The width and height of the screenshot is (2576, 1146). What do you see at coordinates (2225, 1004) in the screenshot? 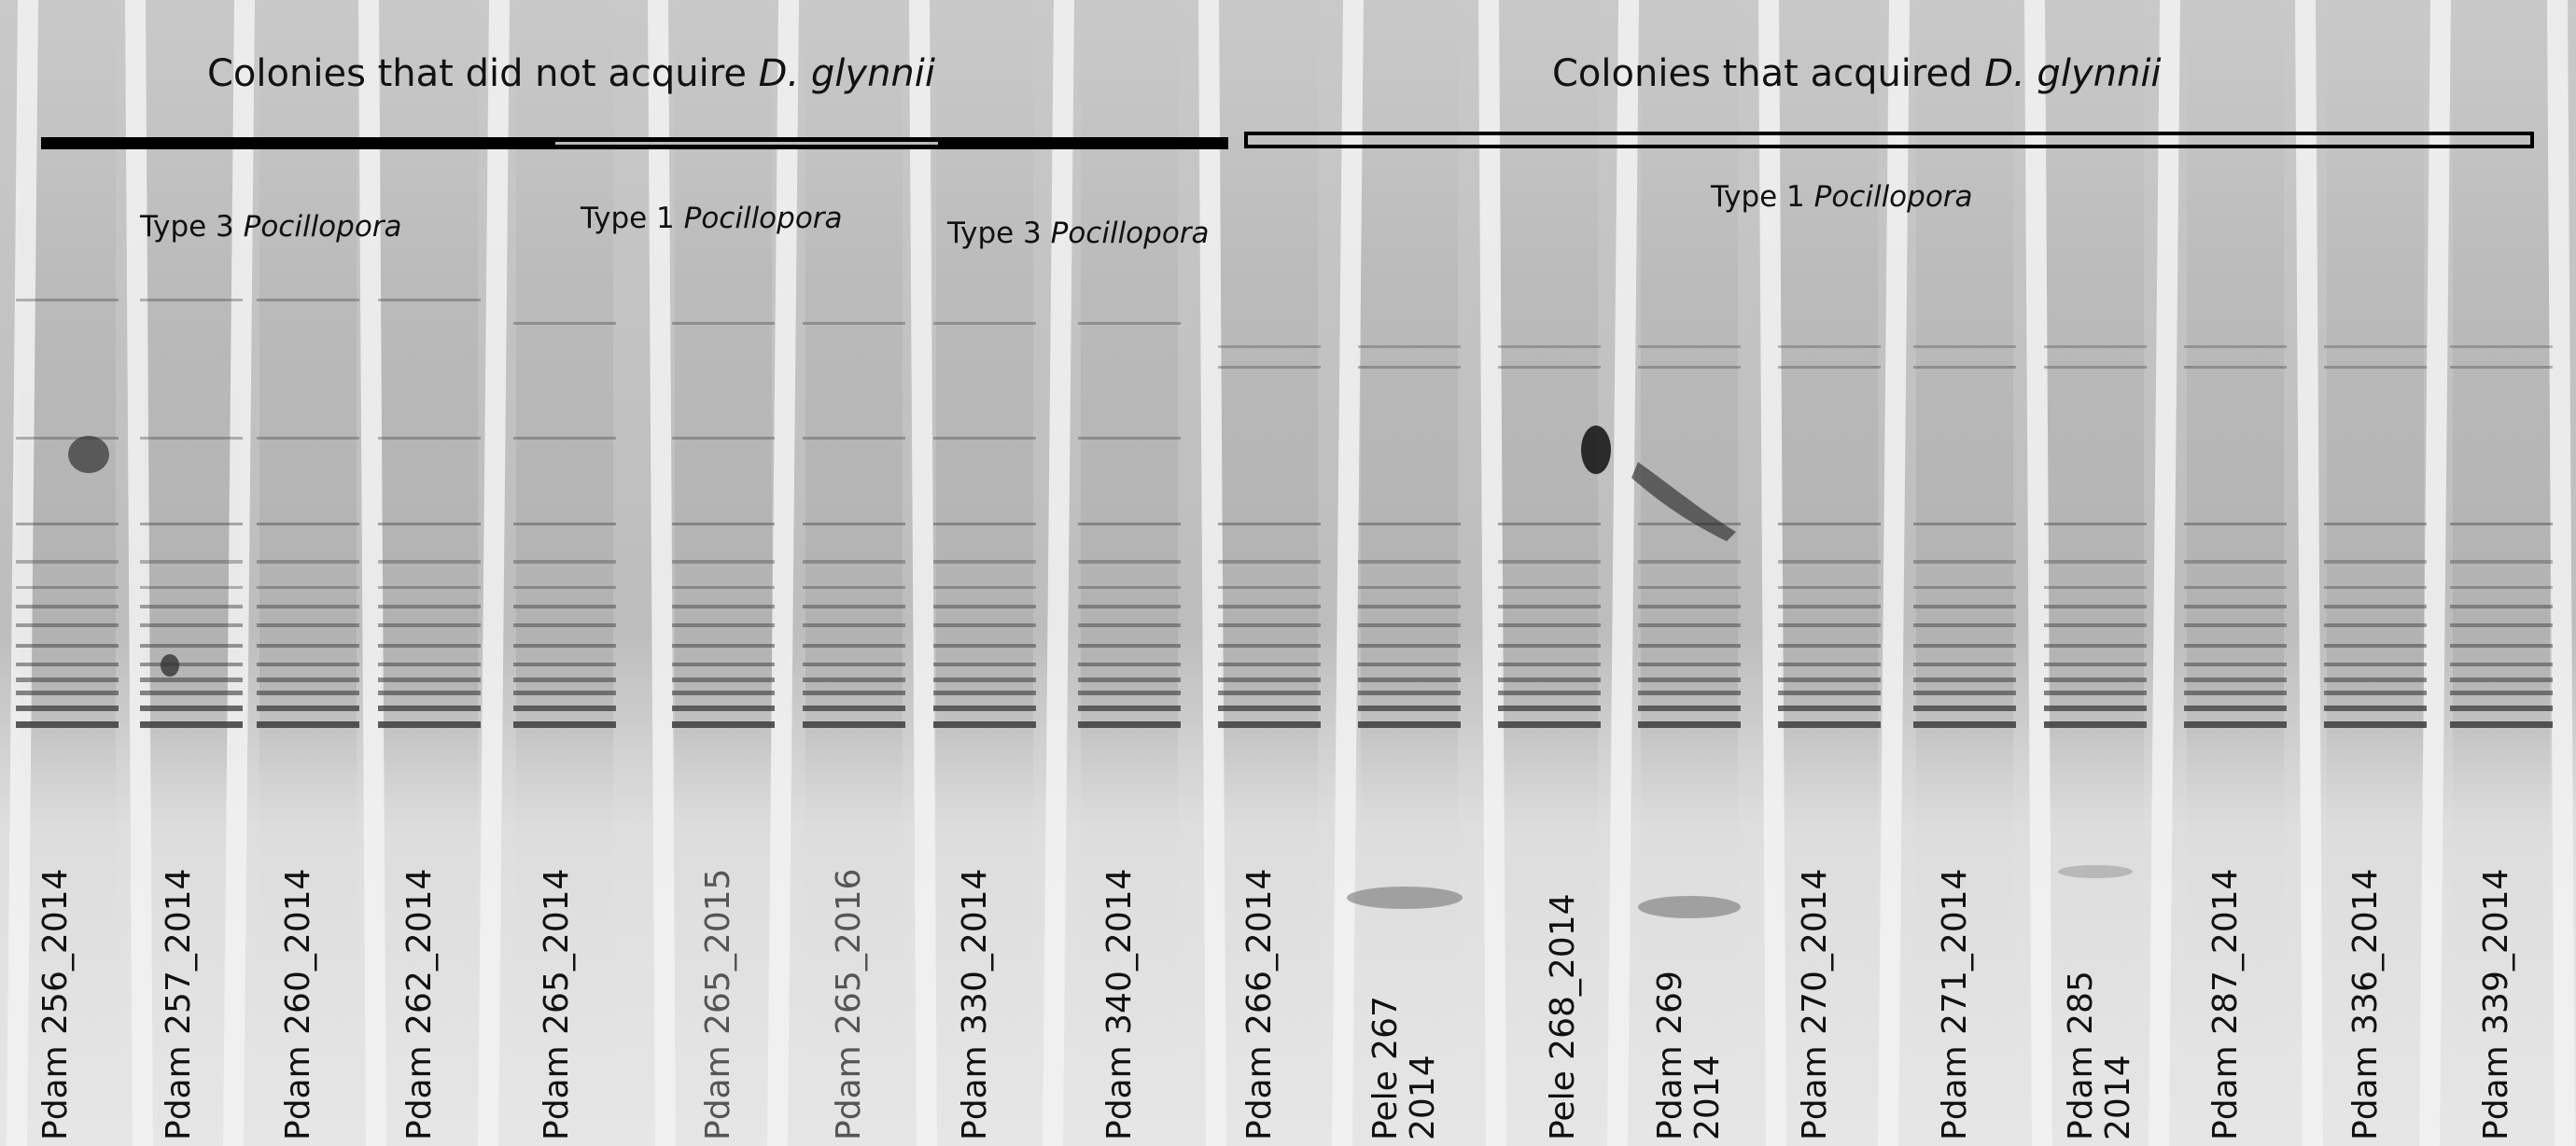
I see `lane-label-line1: Pdam 287_2014` at bounding box center [2225, 1004].